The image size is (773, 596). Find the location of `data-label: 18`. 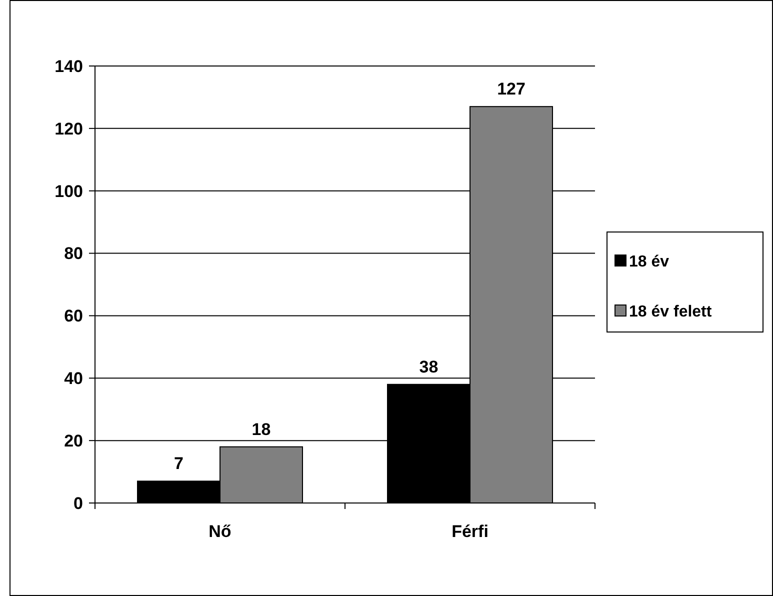

data-label: 18 is located at coordinates (261, 429).